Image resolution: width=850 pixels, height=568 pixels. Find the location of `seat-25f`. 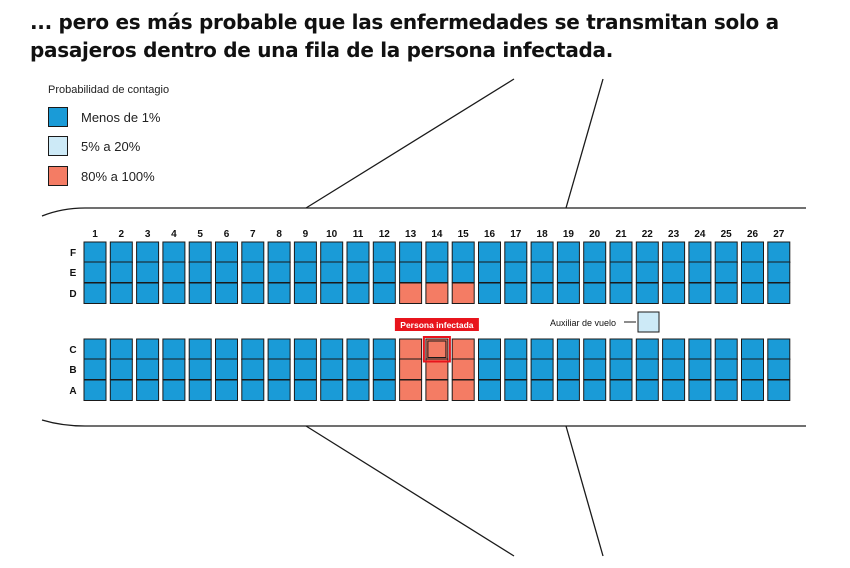

seat-25f is located at coordinates (726, 252).